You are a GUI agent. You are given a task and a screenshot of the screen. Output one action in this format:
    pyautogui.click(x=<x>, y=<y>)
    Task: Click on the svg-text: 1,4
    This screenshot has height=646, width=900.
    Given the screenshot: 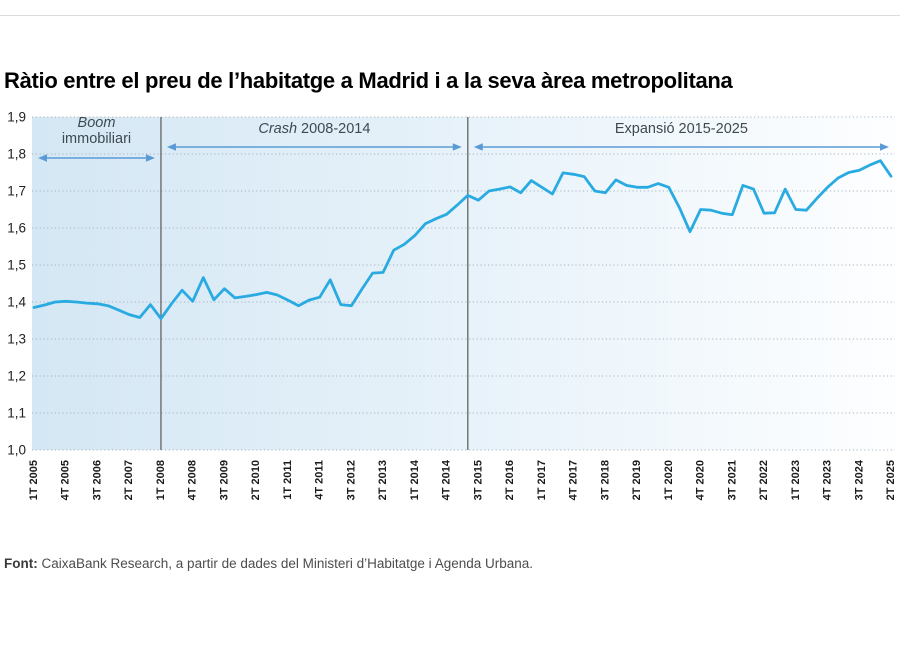 What is the action you would take?
    pyautogui.click(x=16, y=302)
    